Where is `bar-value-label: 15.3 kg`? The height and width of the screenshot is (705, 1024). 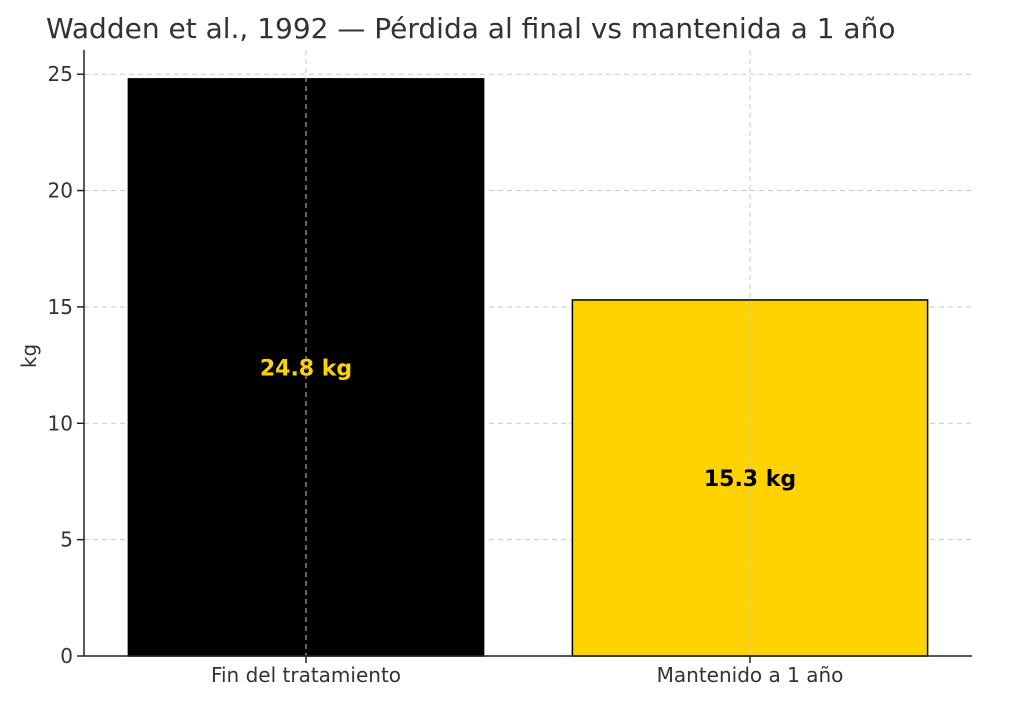
bar-value-label: 15.3 kg is located at coordinates (750, 479).